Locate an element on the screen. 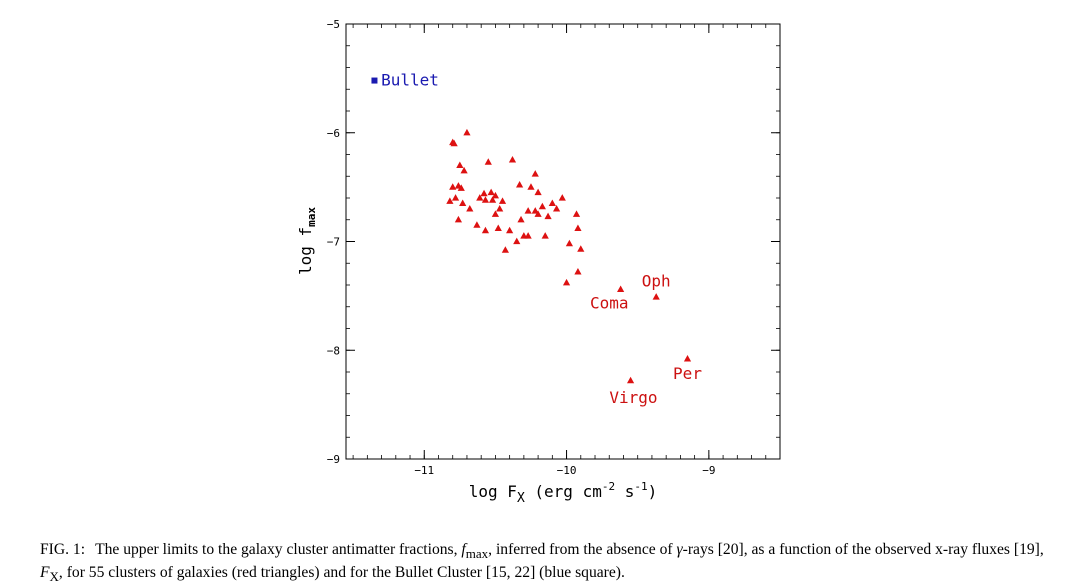 The height and width of the screenshot is (587, 1071). x-axis-label-close: ) is located at coordinates (653, 491).